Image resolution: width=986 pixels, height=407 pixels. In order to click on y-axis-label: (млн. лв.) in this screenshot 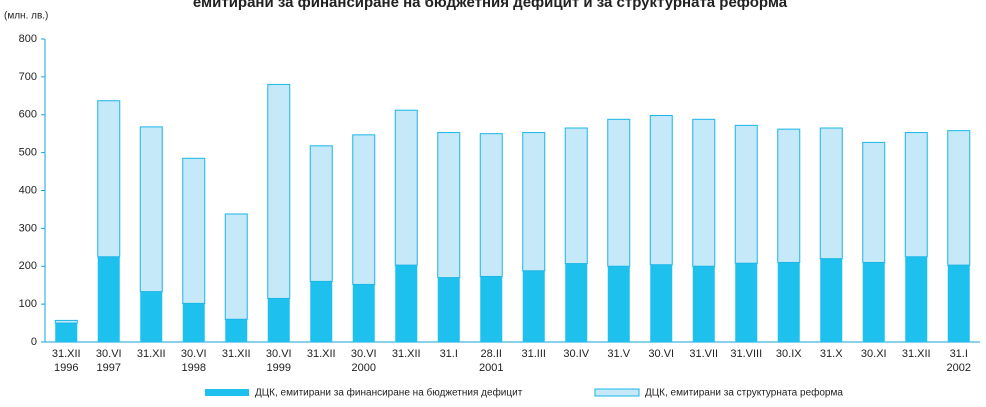, I will do `click(26, 16)`.